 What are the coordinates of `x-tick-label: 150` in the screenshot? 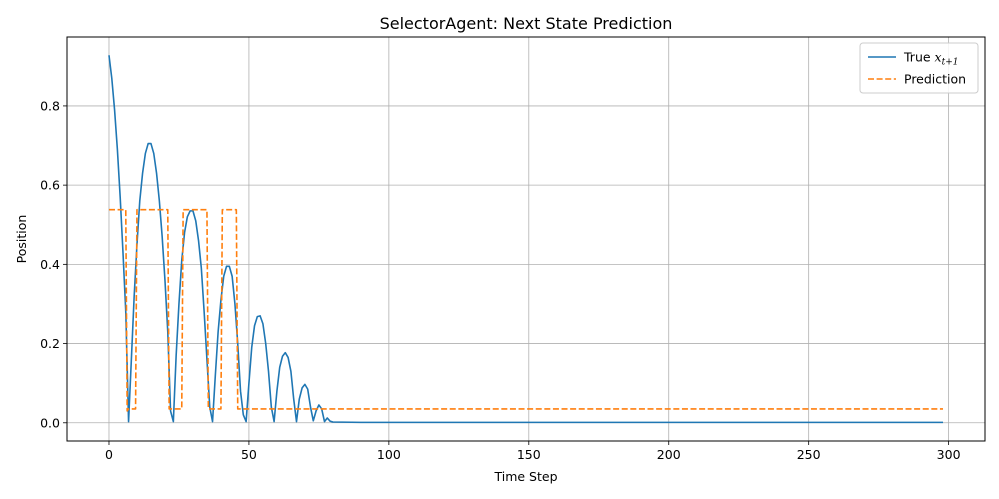 It's located at (529, 454).